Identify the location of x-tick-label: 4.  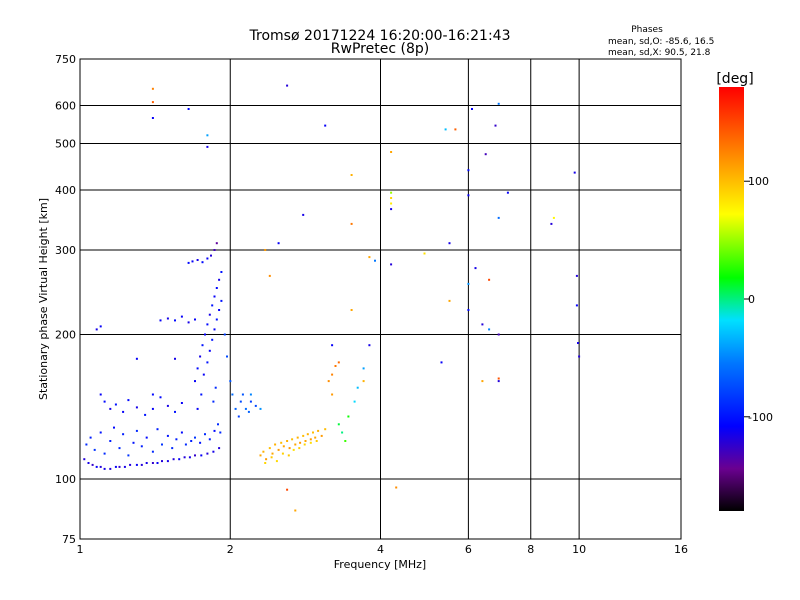
(380, 549).